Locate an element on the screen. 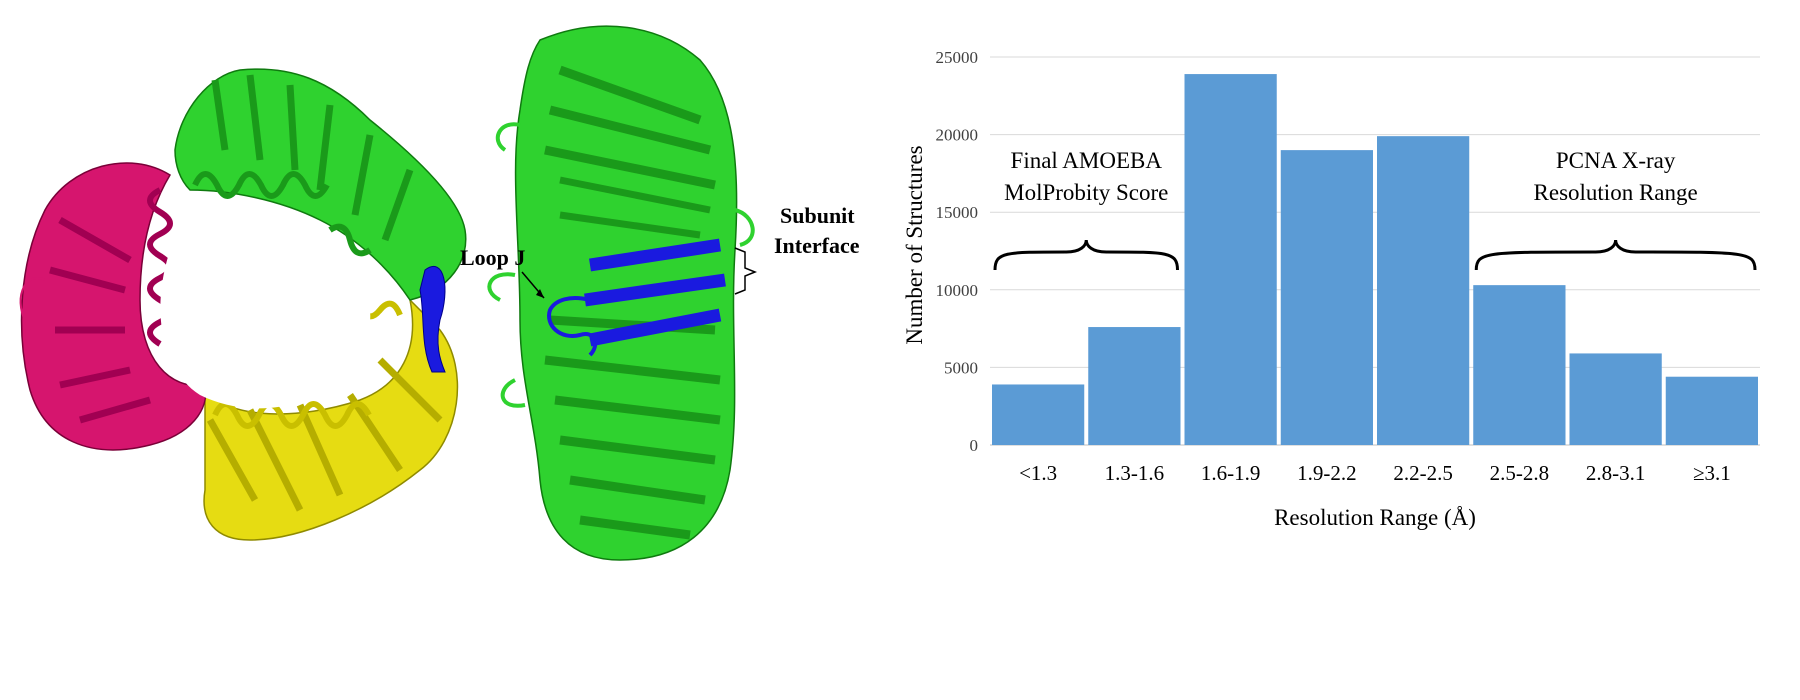 Image resolution: width=1800 pixels, height=700 pixels. y-tick-labels: 0 5000 10000 15000 20000 25000 is located at coordinates (957, 251).